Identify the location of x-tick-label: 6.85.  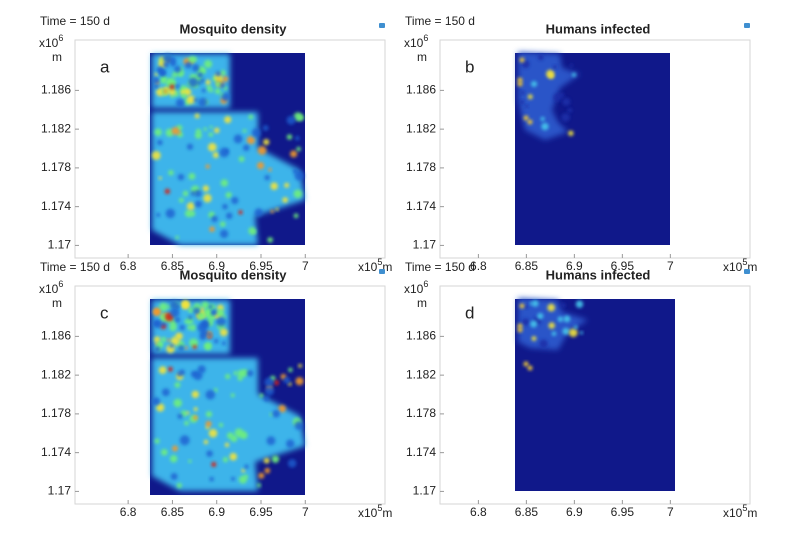
(527, 512).